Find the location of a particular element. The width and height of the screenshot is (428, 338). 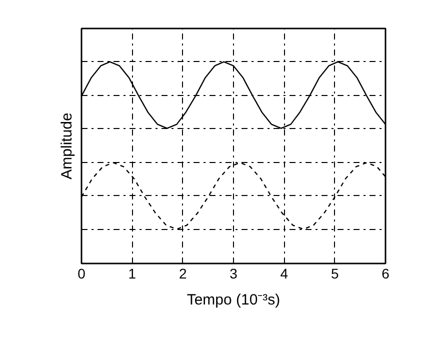

x-tick-label: 6 is located at coordinates (386, 274).